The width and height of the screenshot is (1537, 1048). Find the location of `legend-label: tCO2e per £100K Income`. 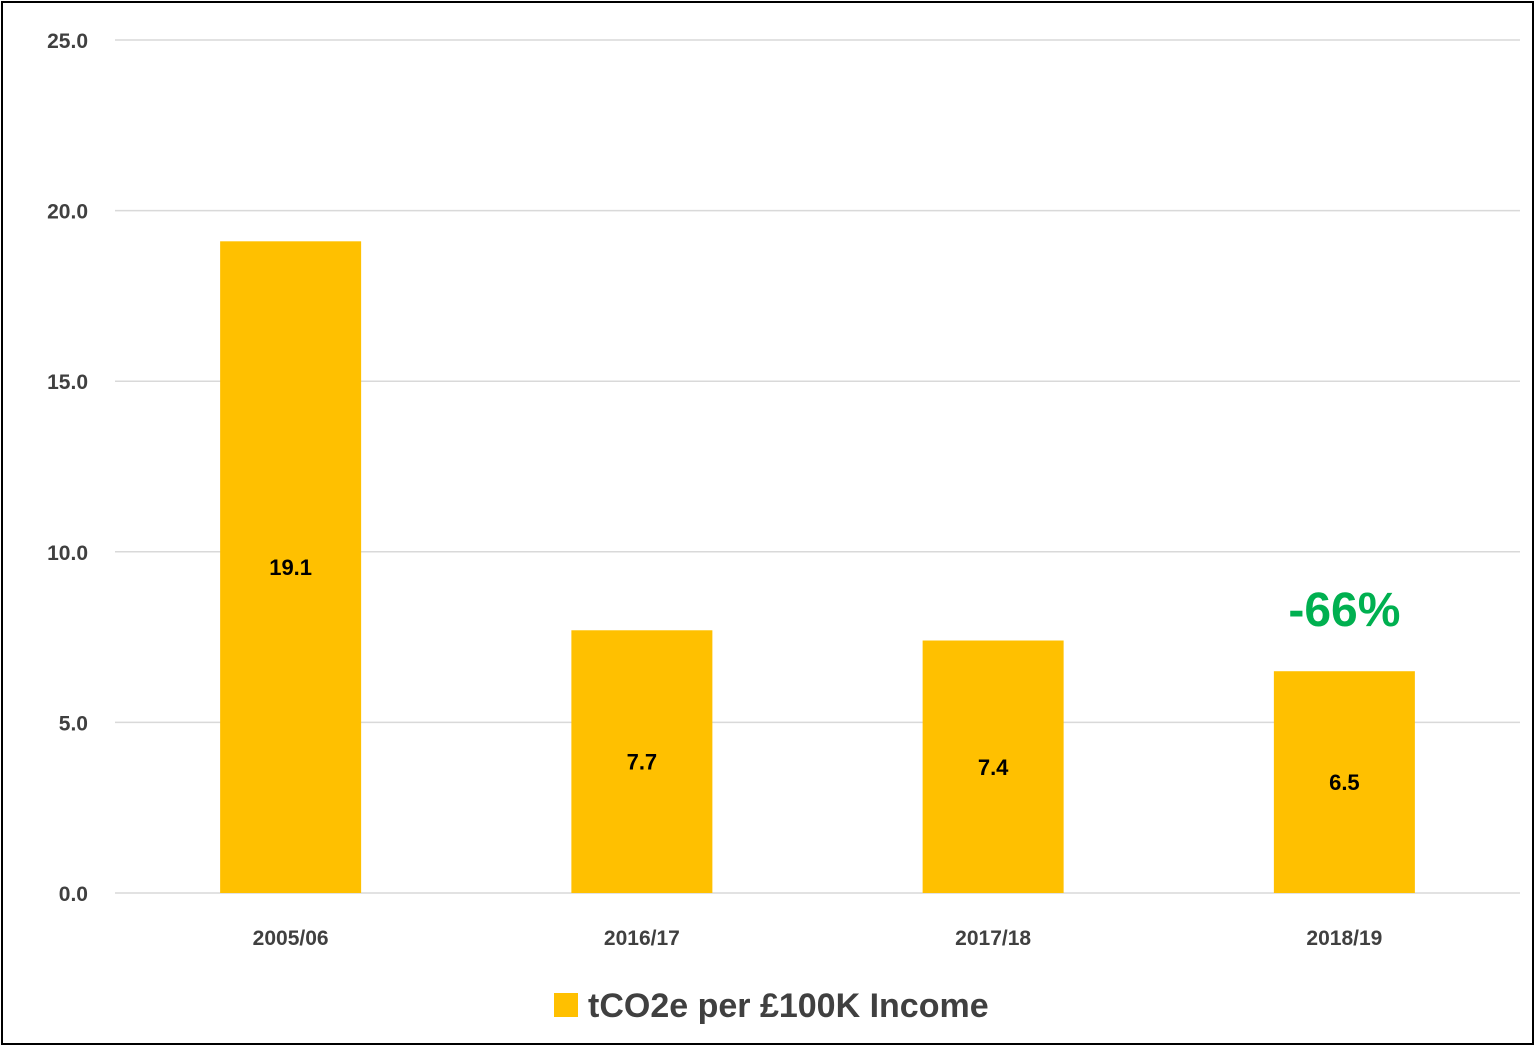

legend-label: tCO2e per £100K Income is located at coordinates (788, 1006).